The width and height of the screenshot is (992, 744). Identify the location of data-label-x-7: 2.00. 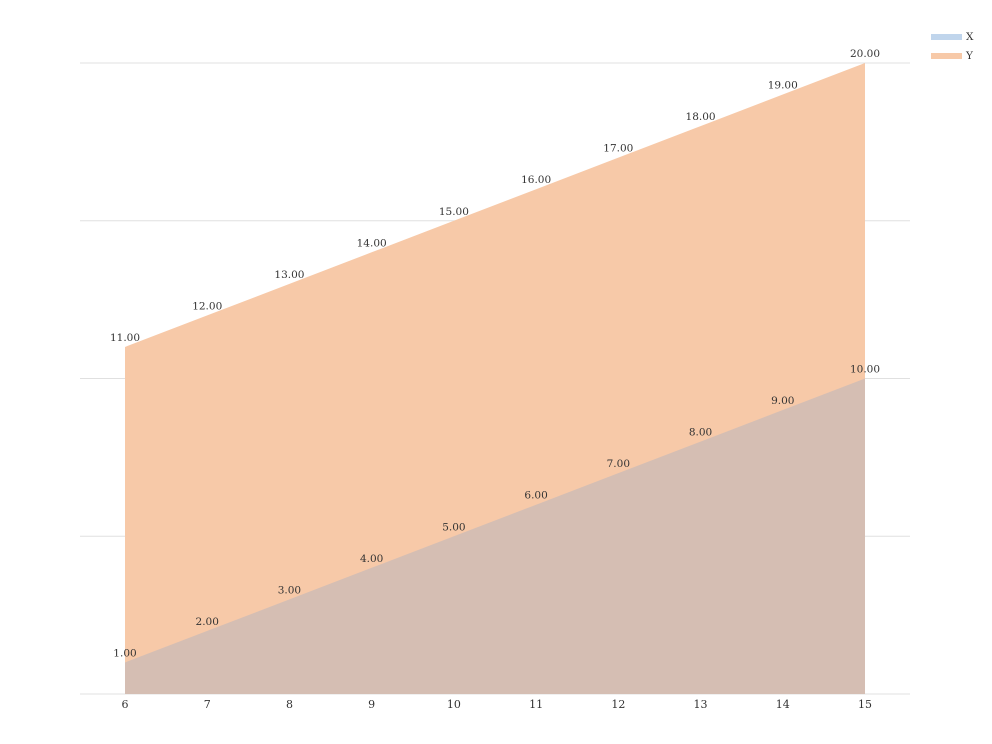
(207, 622).